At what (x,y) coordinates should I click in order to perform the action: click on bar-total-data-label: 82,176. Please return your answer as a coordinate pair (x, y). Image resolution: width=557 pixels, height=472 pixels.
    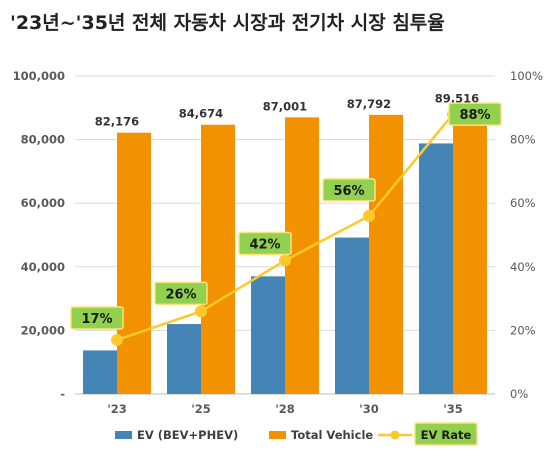
    Looking at the image, I should click on (117, 122).